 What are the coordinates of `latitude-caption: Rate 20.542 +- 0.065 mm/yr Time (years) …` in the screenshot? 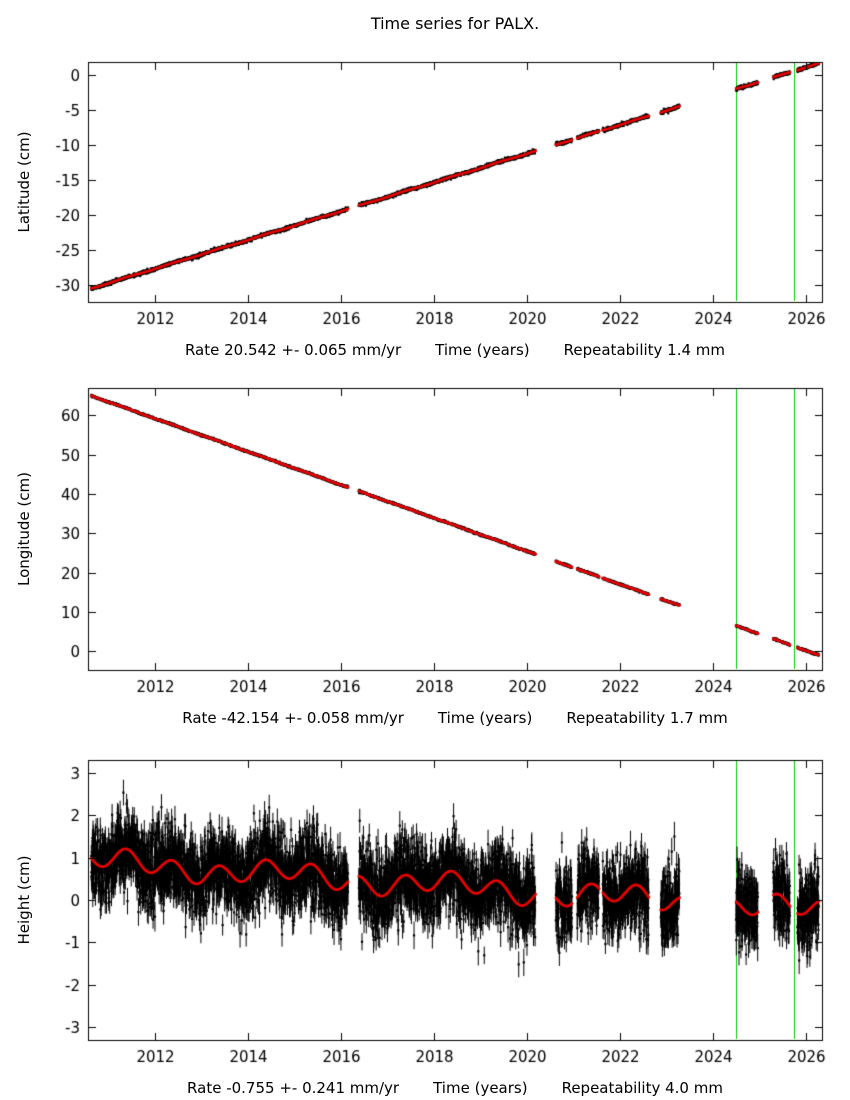 It's located at (455, 350).